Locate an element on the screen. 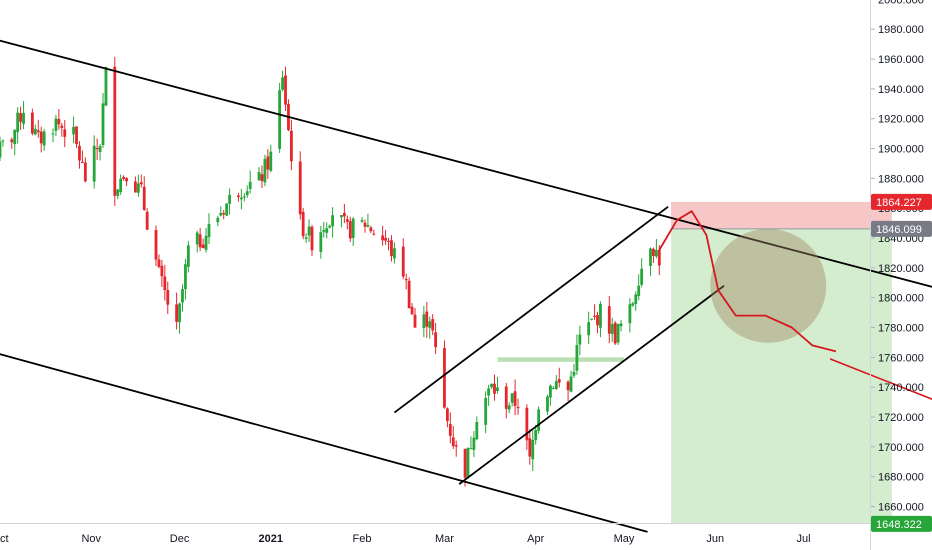 The height and width of the screenshot is (550, 932). y-tick-label: 2000.000 is located at coordinates (901, 3).